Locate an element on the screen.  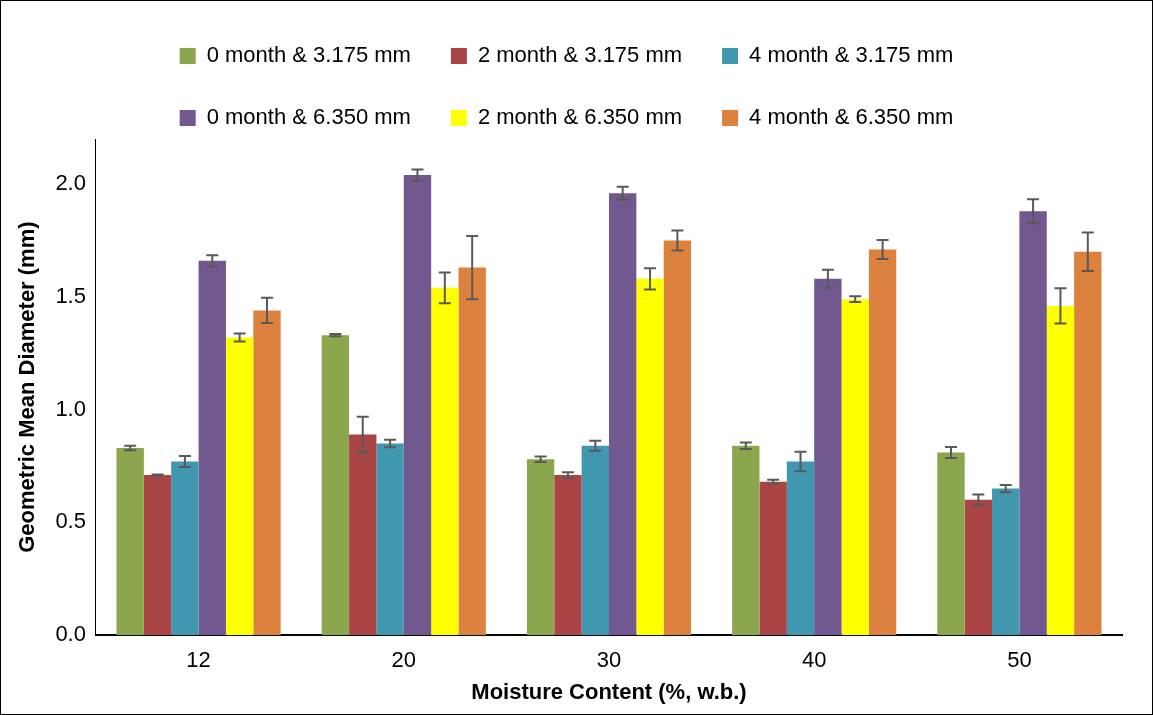
legend-label: 4 month & 6.350 mm is located at coordinates (851, 117).